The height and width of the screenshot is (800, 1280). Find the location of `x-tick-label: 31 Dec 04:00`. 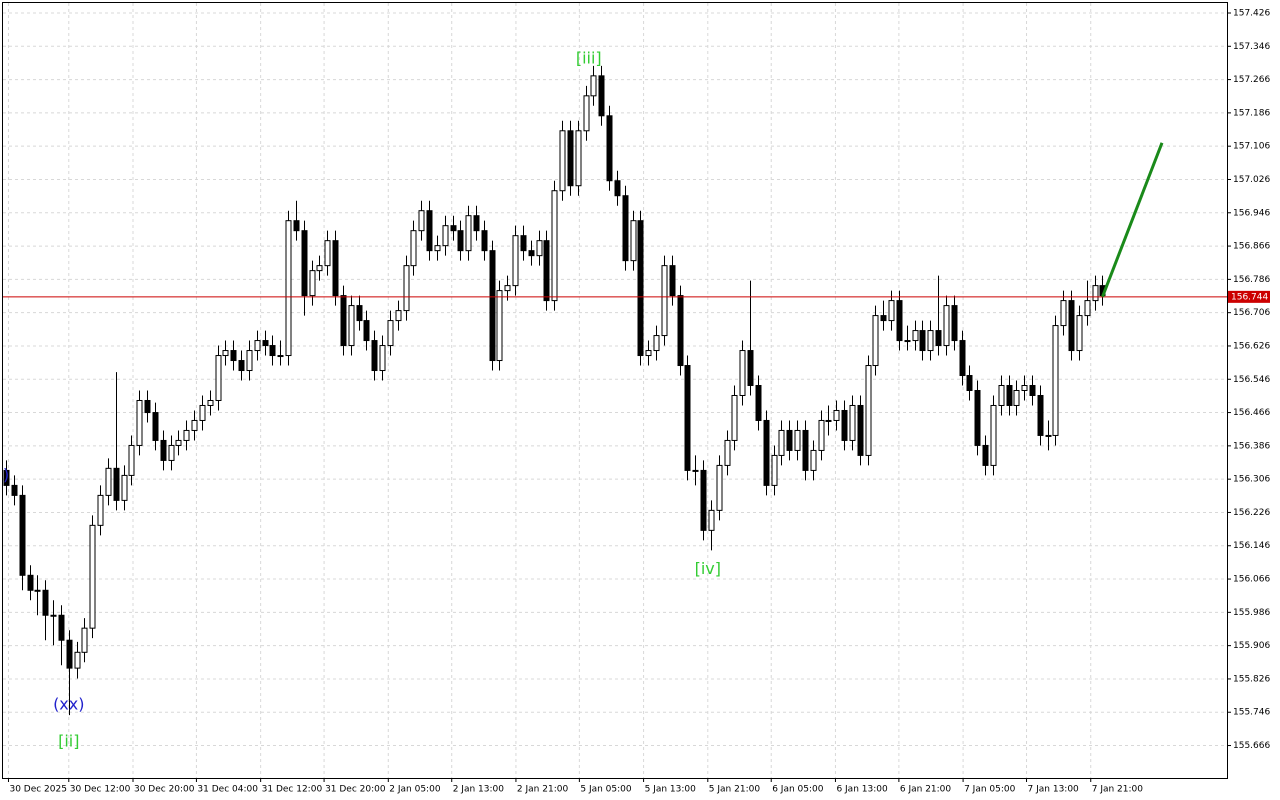

x-tick-label: 31 Dec 04:00 is located at coordinates (227, 790).